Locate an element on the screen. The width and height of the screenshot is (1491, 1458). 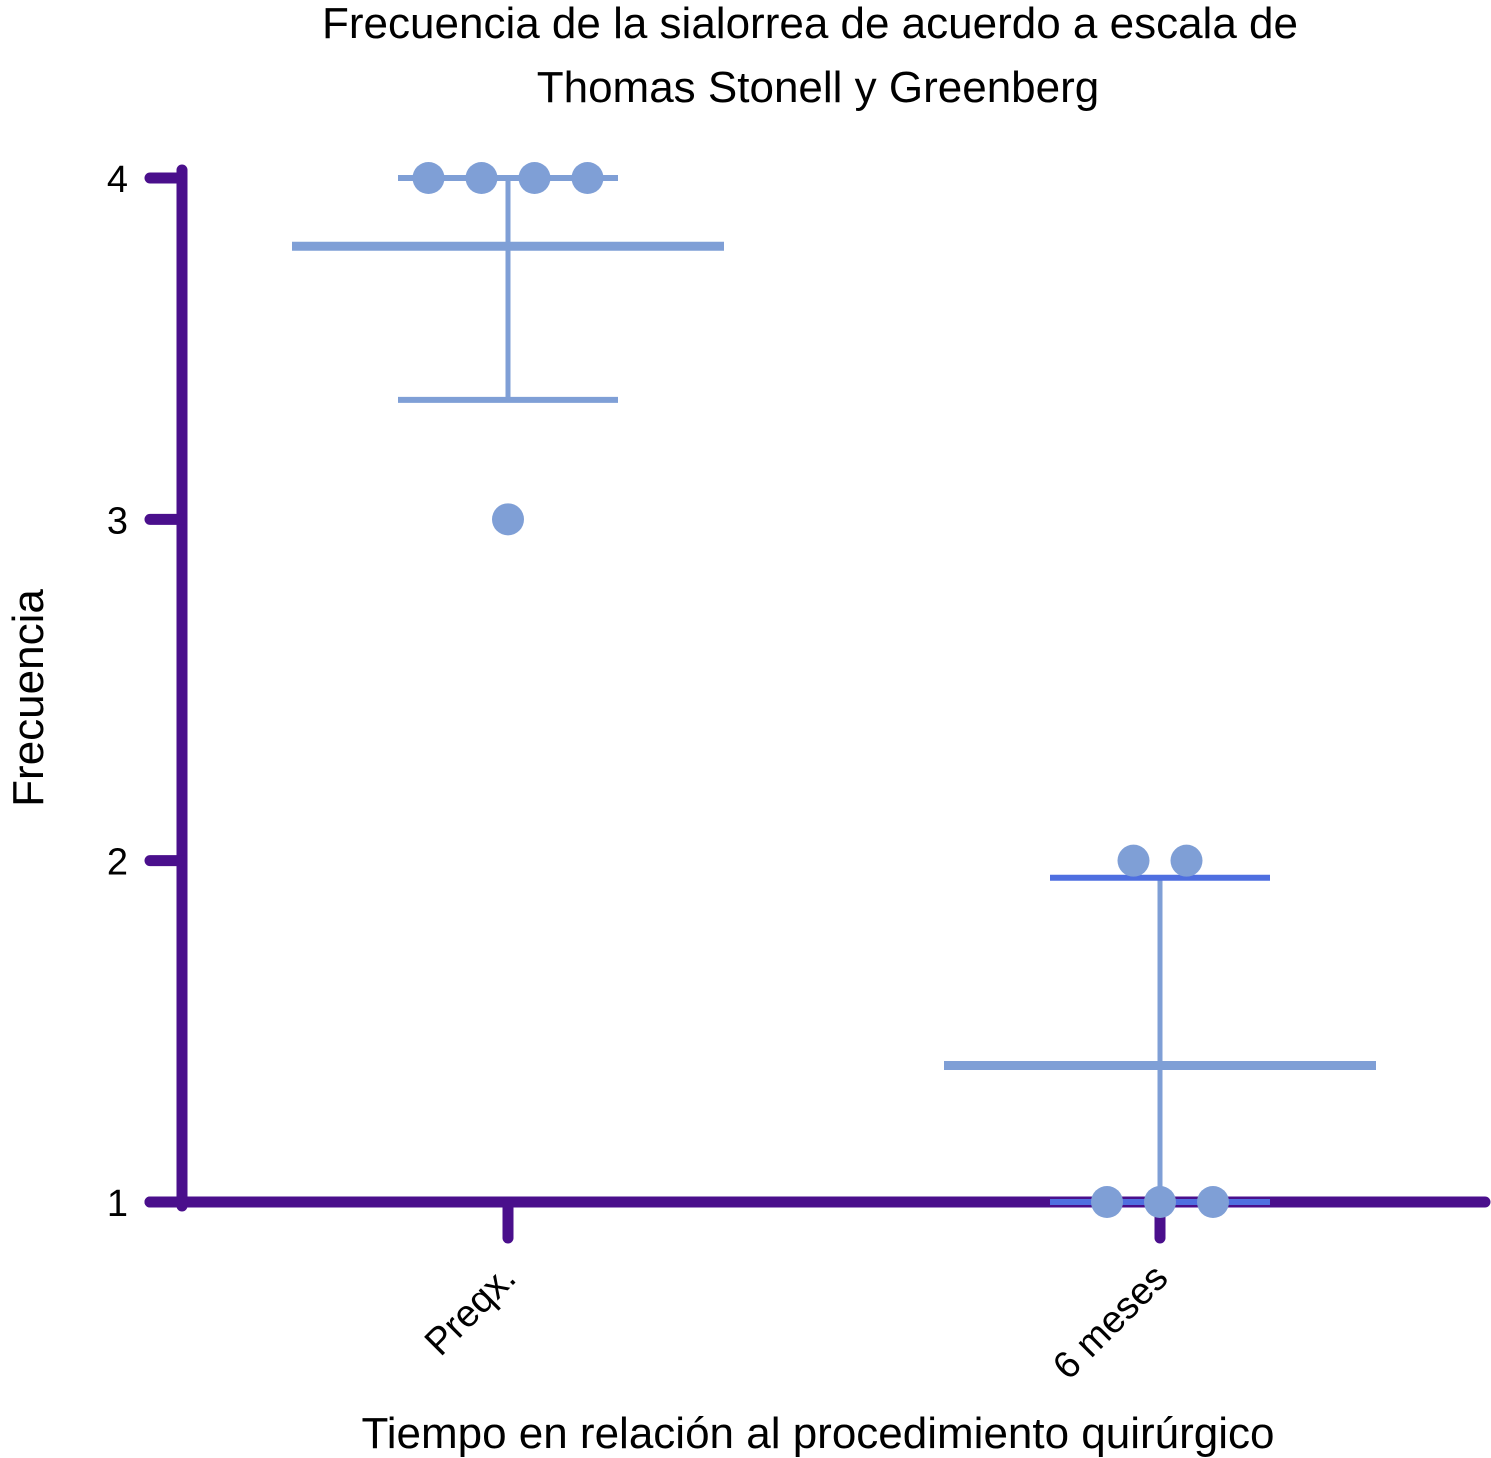
y-tick-label-3: 3 is located at coordinates (117, 521).